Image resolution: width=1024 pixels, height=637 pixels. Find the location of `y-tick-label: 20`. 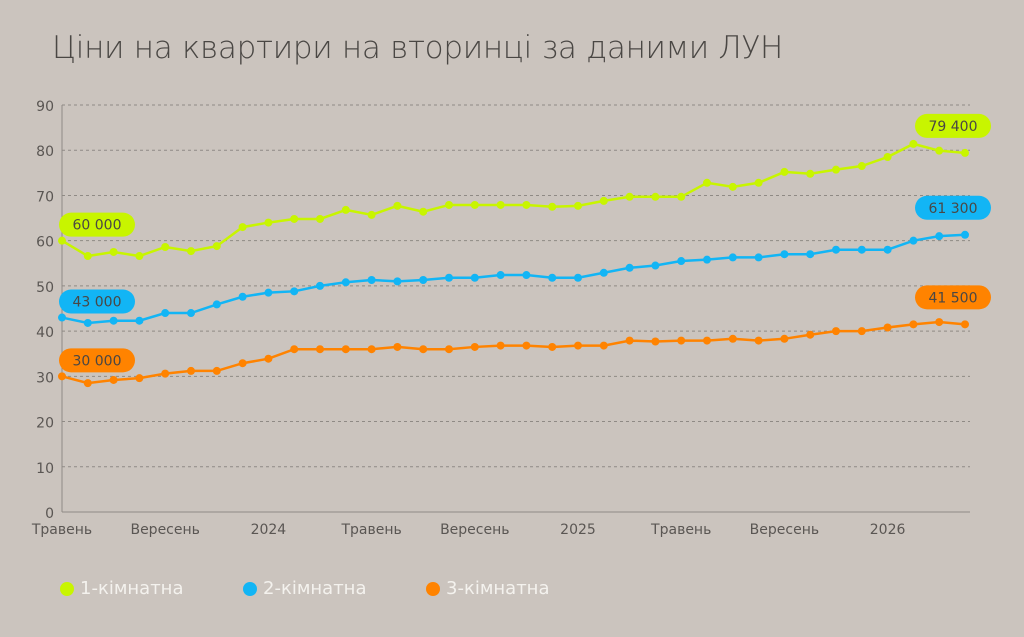

y-tick-label: 20 is located at coordinates (45, 424).